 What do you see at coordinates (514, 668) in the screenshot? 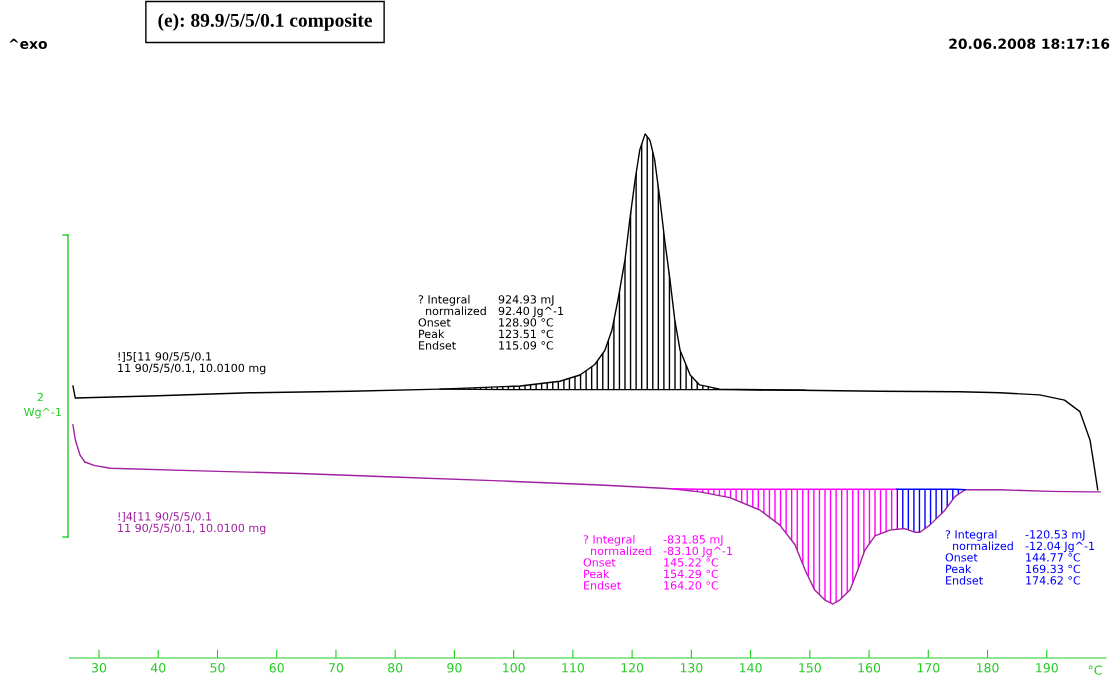
I see `x-tick-label: 100` at bounding box center [514, 668].